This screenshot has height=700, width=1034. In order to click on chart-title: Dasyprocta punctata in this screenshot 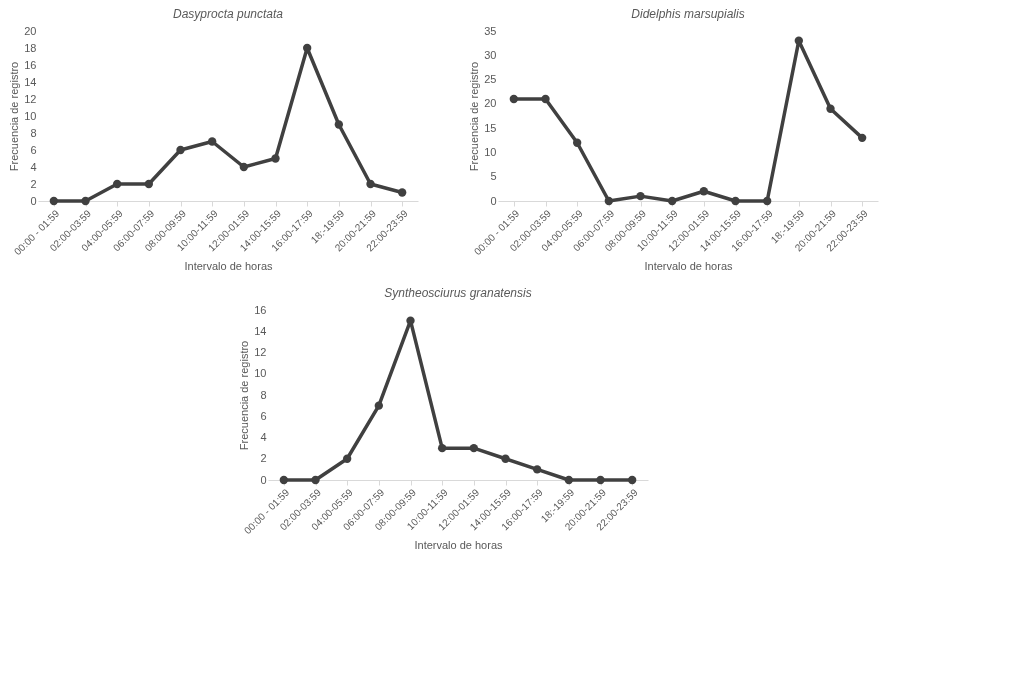, I will do `click(228, 14)`.